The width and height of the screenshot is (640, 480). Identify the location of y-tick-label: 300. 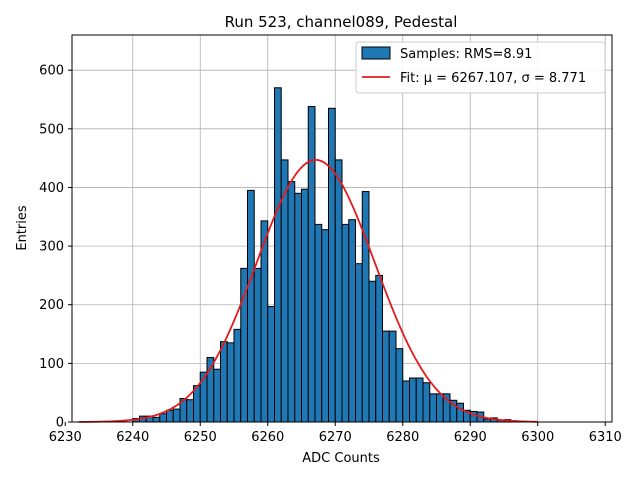
(51, 247).